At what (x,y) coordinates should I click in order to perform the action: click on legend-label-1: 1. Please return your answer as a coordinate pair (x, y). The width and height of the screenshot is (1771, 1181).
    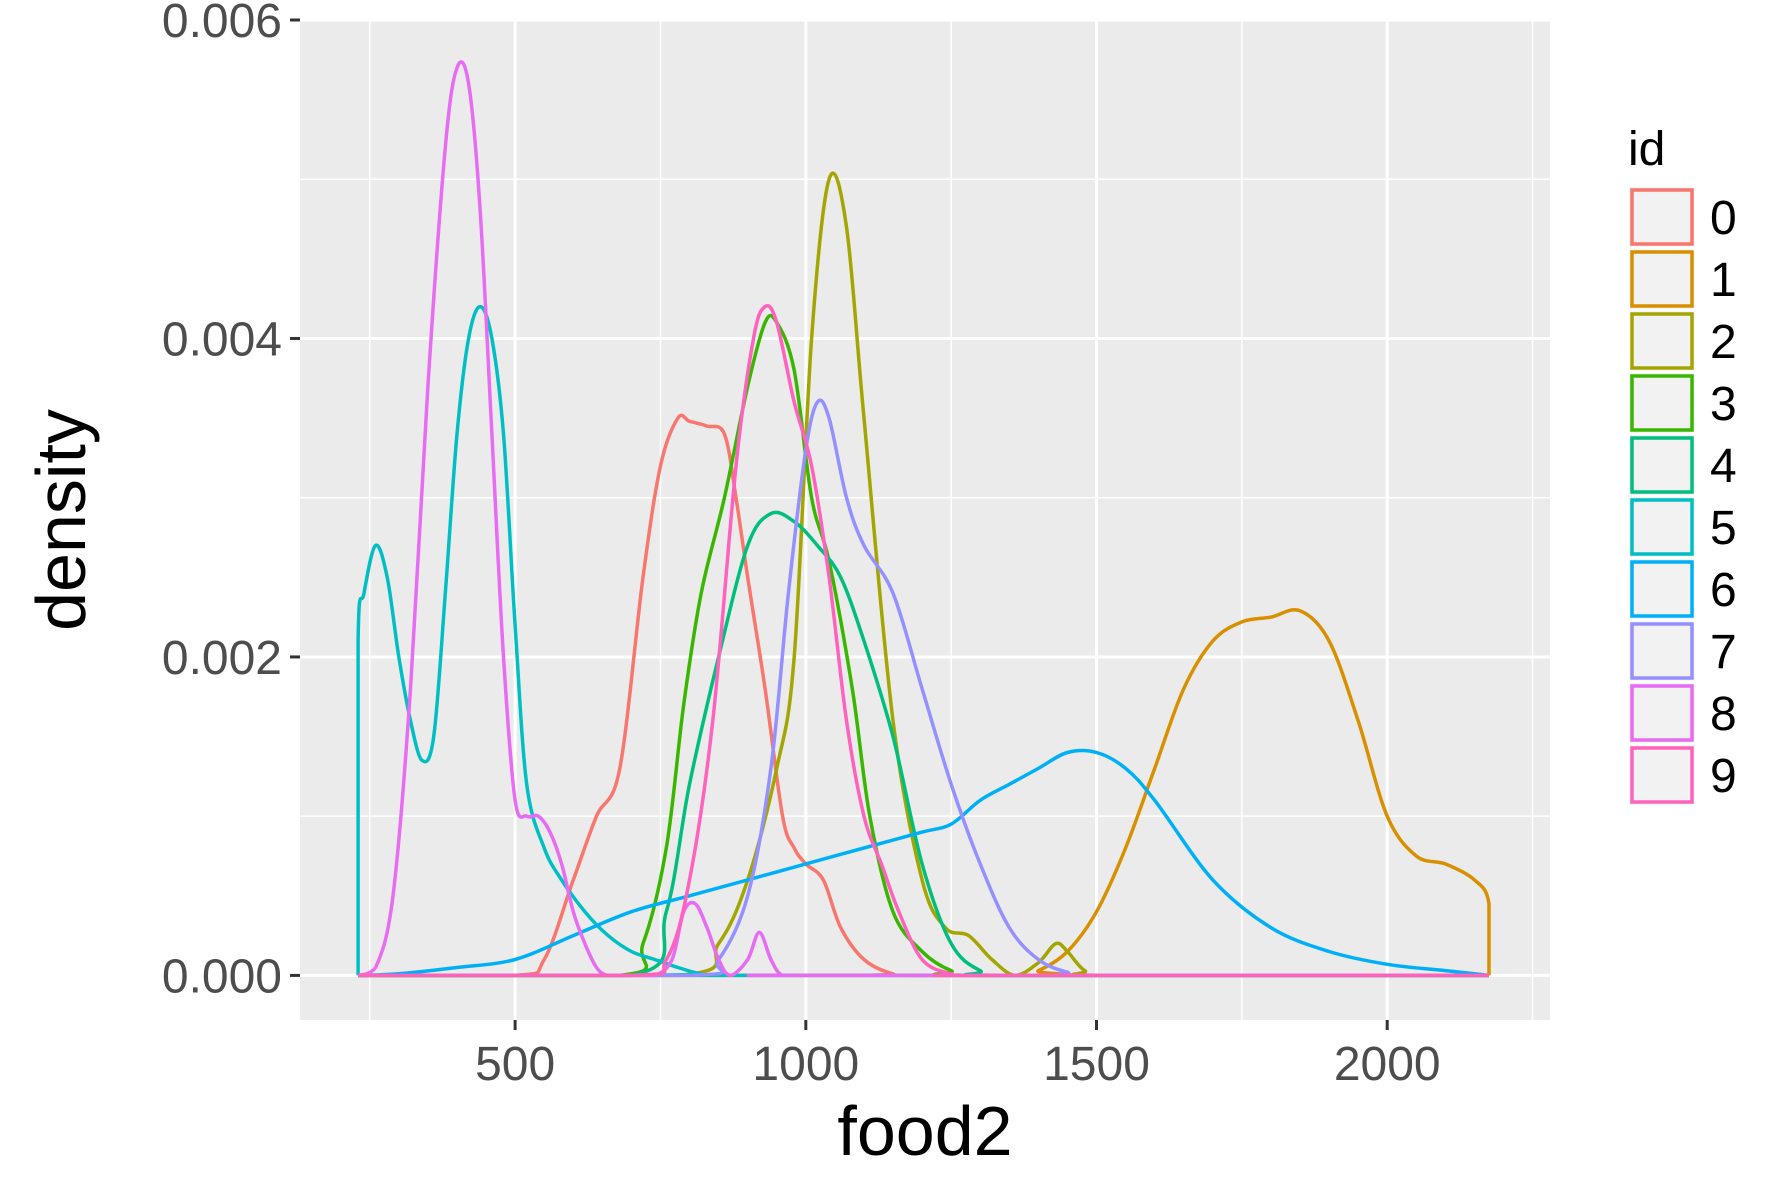
    Looking at the image, I should click on (1723, 280).